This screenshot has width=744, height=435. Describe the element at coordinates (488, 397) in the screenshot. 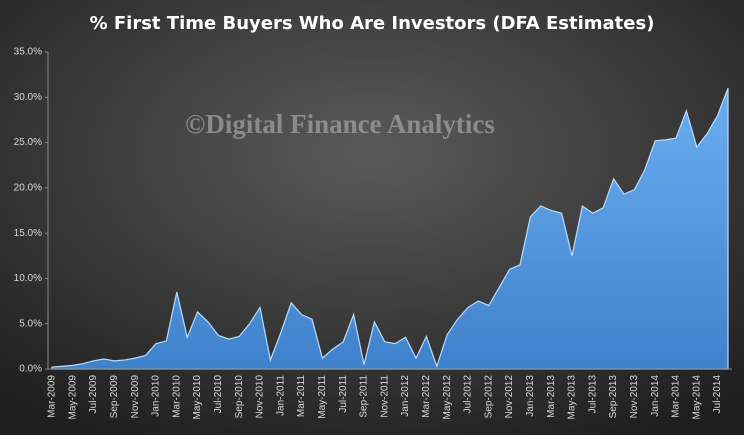

I see `x-tick-label: Sep-2012` at that location.